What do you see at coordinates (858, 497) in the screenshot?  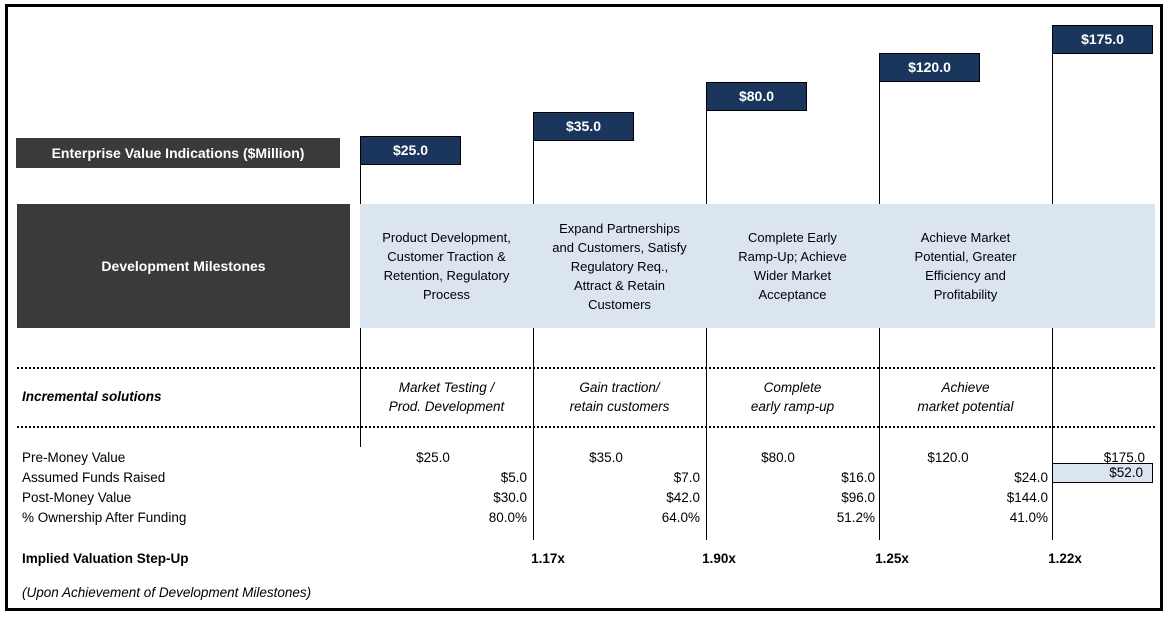 I see `post-money-value-3: $96.0` at bounding box center [858, 497].